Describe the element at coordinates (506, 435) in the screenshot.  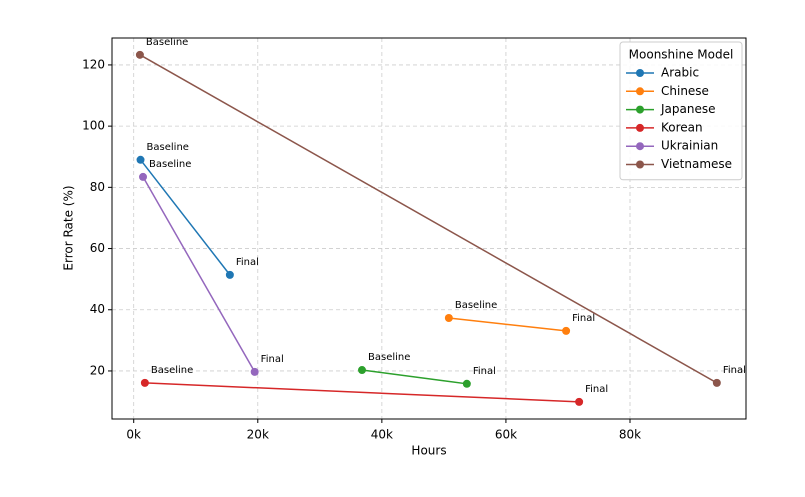
I see `x-tick-label: 60k` at that location.